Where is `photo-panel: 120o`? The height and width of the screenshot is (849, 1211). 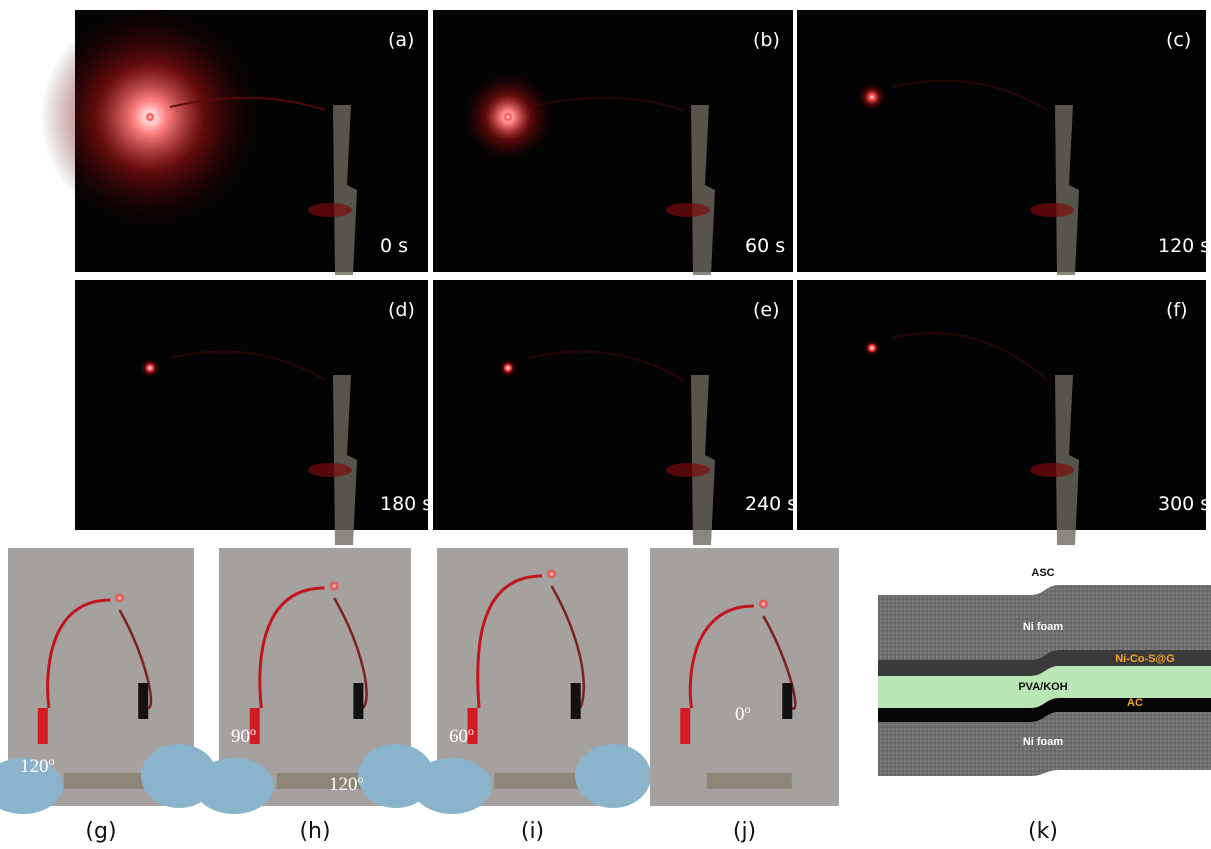
photo-panel: 120o is located at coordinates (108, 681).